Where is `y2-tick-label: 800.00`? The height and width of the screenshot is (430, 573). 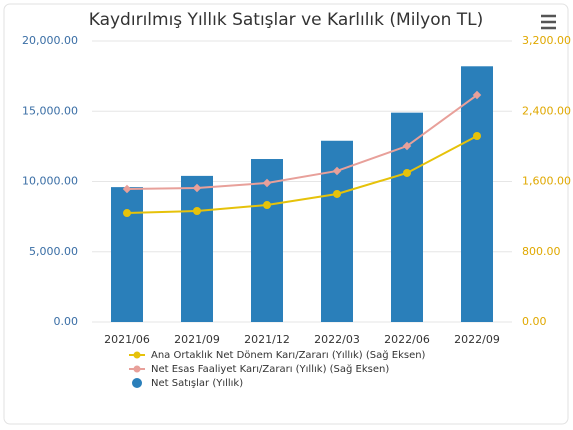
y2-tick-label: 800.00 is located at coordinates (541, 251).